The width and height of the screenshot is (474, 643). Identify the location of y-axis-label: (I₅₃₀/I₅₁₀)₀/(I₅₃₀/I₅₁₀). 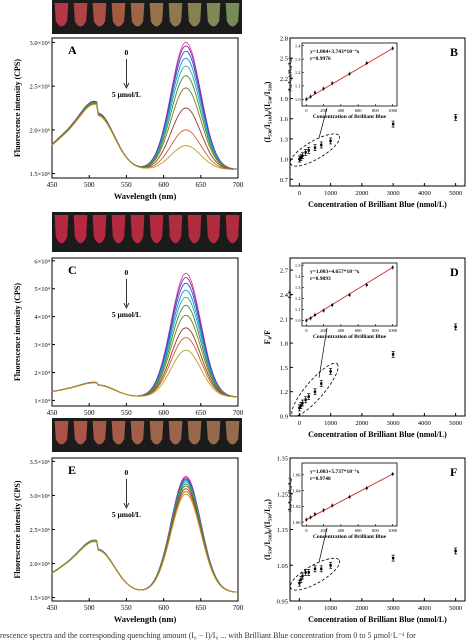
(267, 111).